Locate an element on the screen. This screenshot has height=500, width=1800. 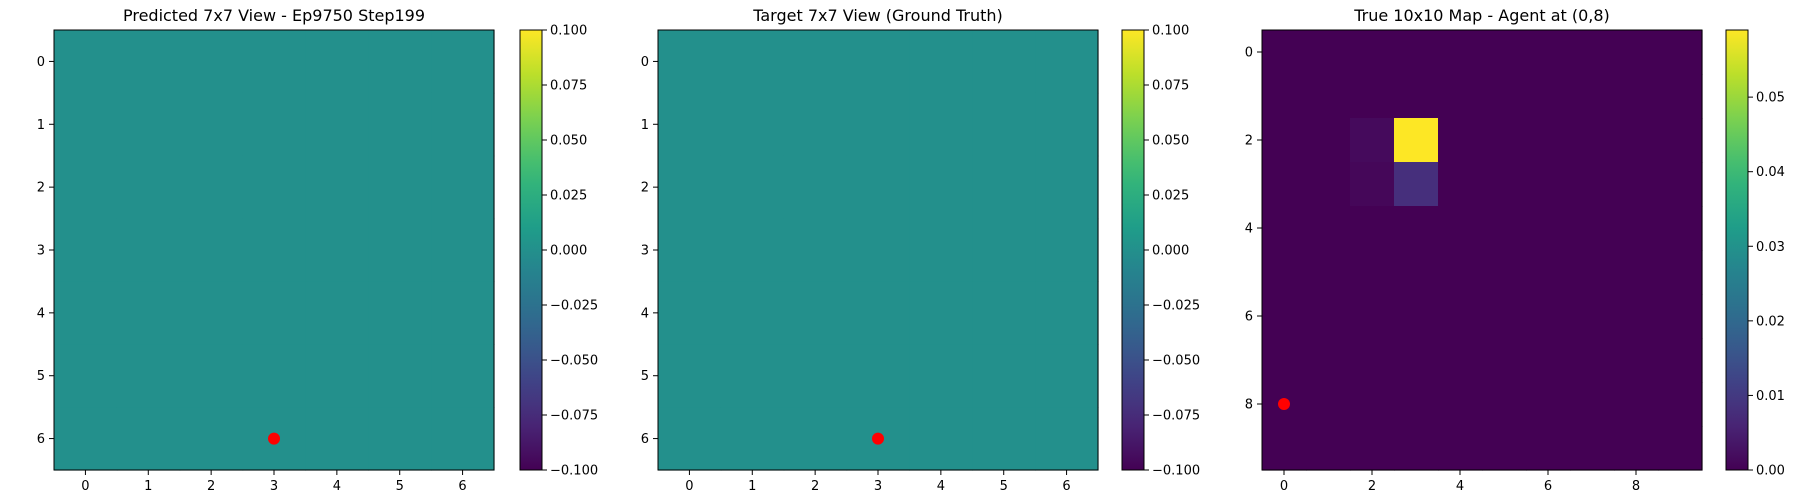
y-tick-label: 5 is located at coordinates (41, 376).